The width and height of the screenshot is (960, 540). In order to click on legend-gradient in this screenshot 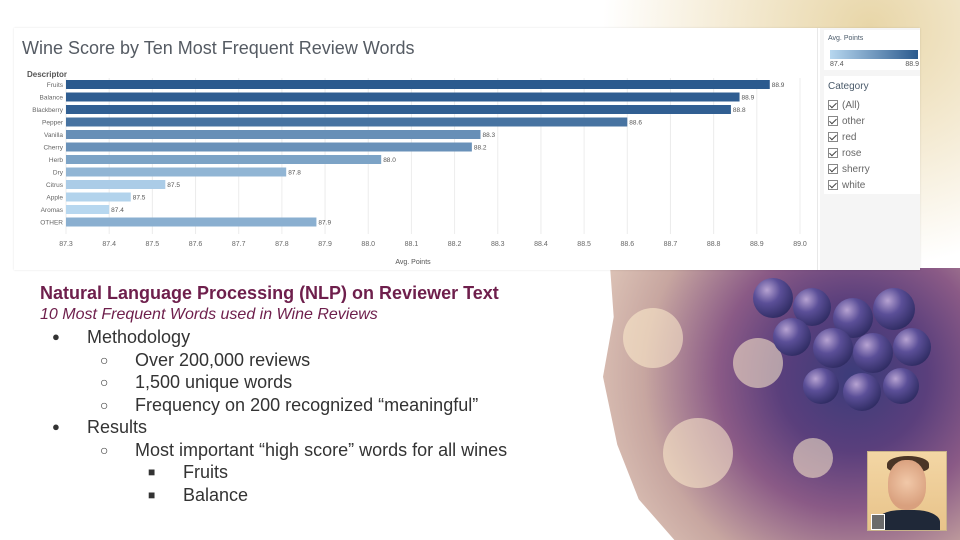, I will do `click(874, 54)`.